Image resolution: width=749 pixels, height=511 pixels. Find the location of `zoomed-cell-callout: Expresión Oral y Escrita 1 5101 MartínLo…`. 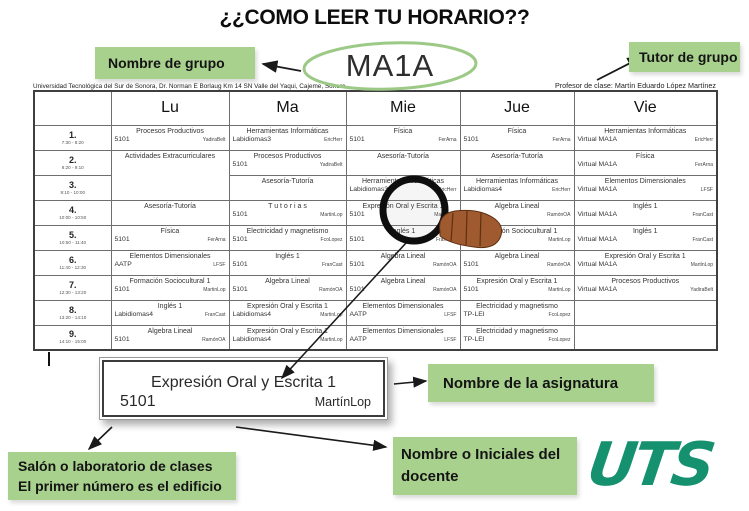

zoomed-cell-callout: Expresión Oral y Escrita 1 5101 MartínLo… is located at coordinates (243, 388).